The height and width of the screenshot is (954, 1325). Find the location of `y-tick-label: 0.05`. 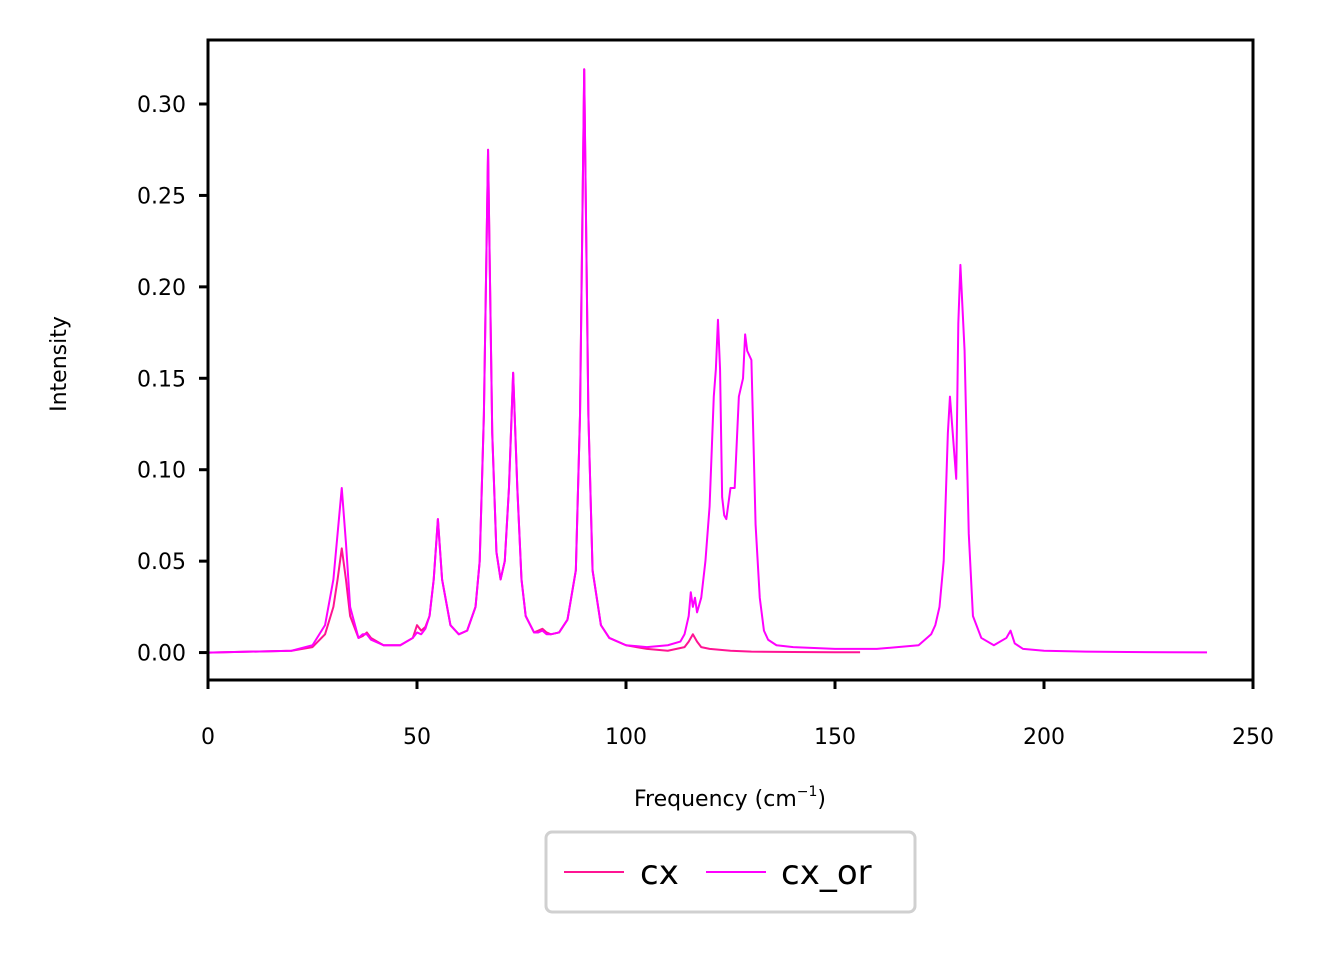

y-tick-label: 0.05 is located at coordinates (161, 562).